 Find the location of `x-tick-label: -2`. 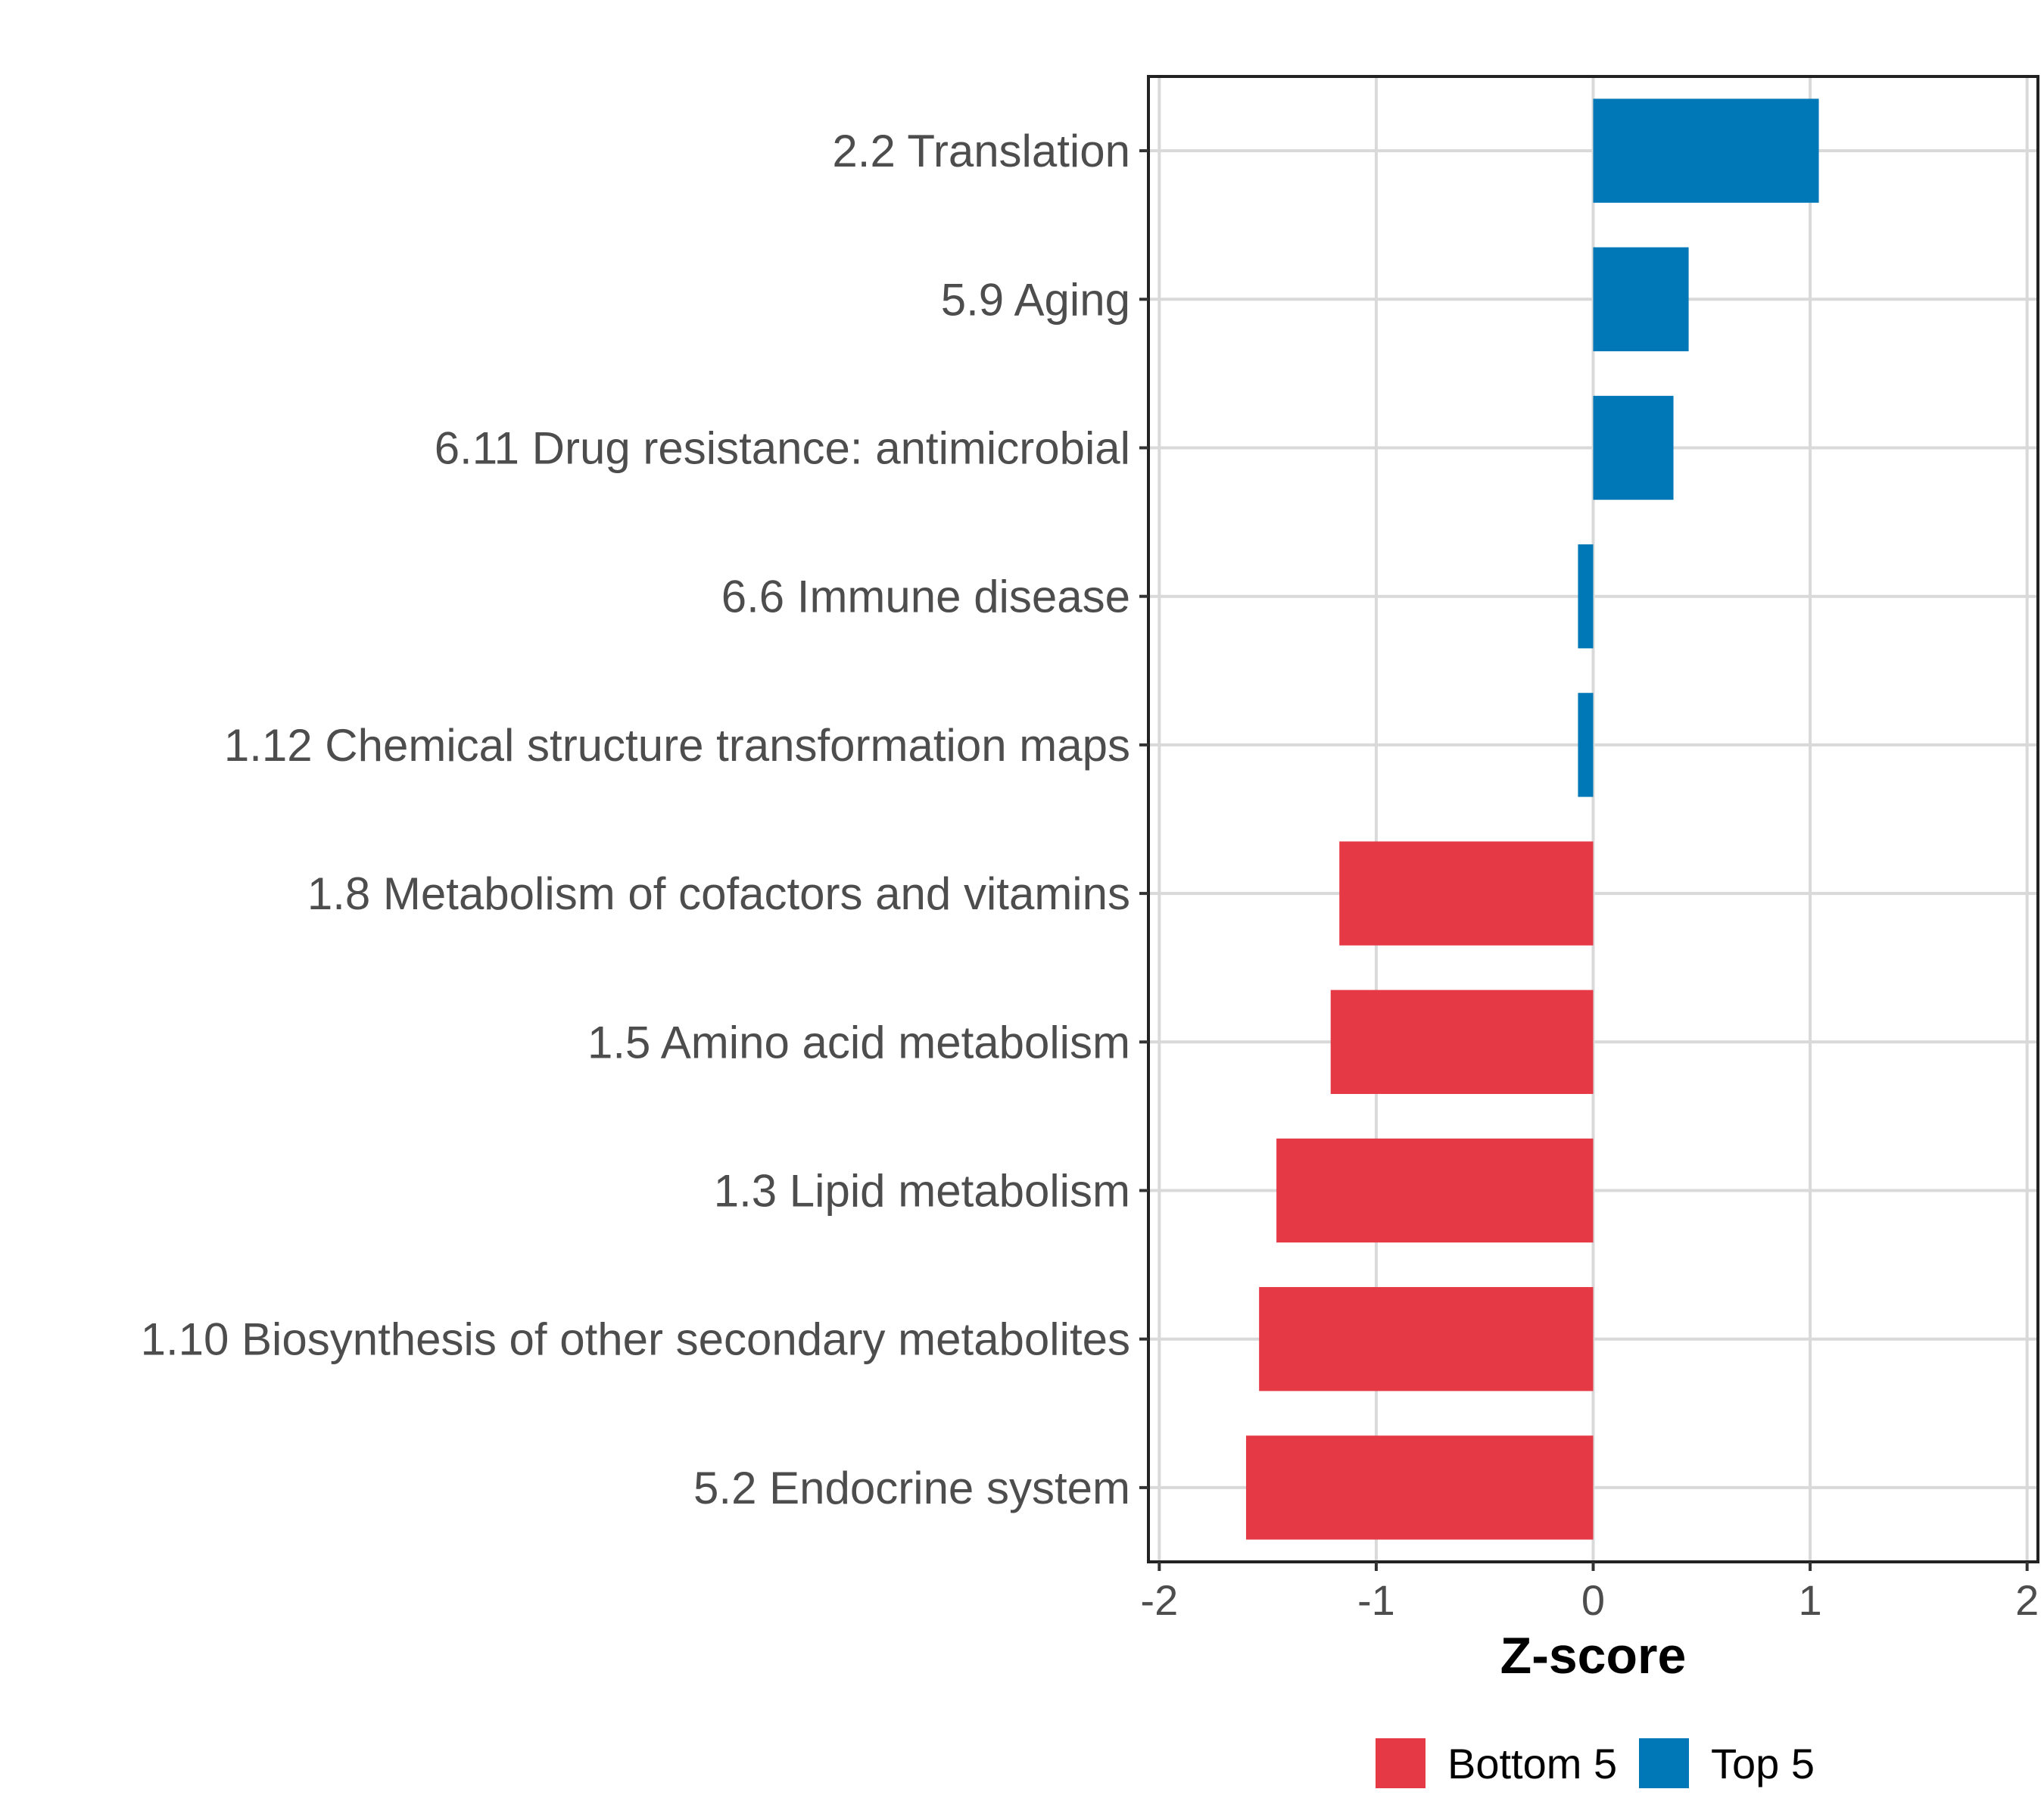

x-tick-label: -2 is located at coordinates (1159, 1600).